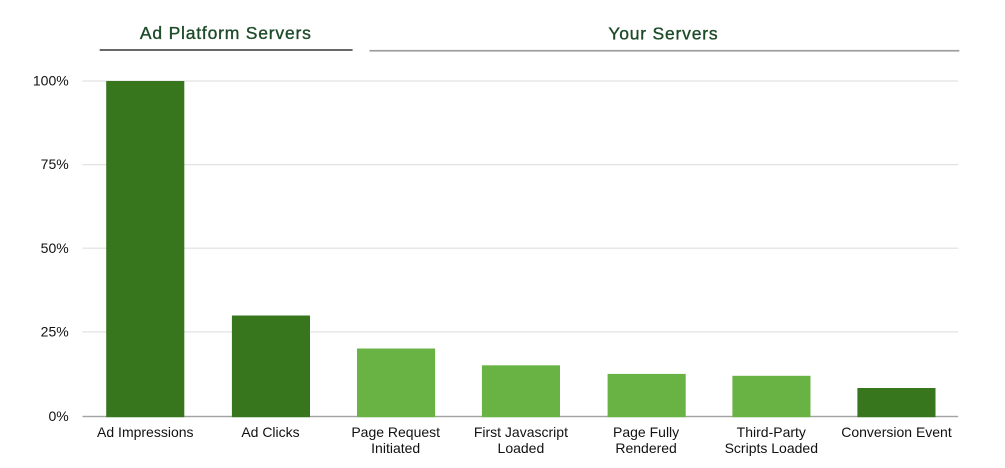 The height and width of the screenshot is (468, 1005). What do you see at coordinates (771, 432) in the screenshot?
I see `svg-text: Third-Party` at bounding box center [771, 432].